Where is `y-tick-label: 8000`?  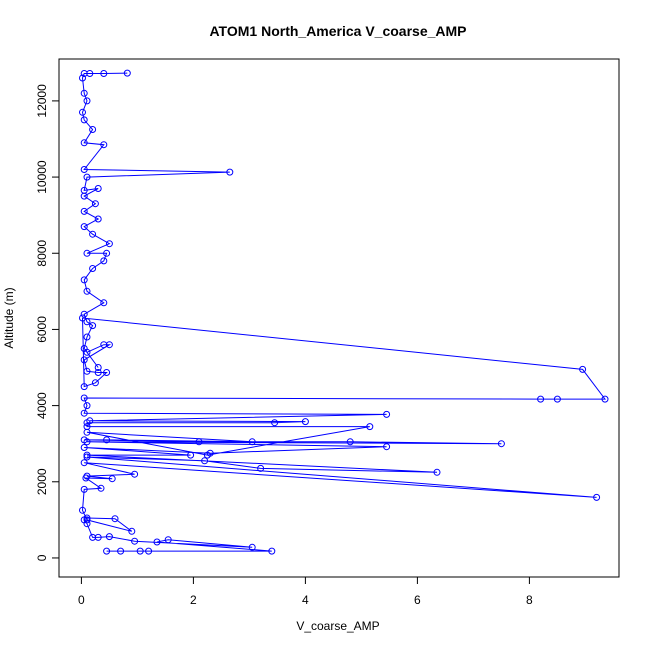 y-tick-label: 8000 is located at coordinates (42, 253).